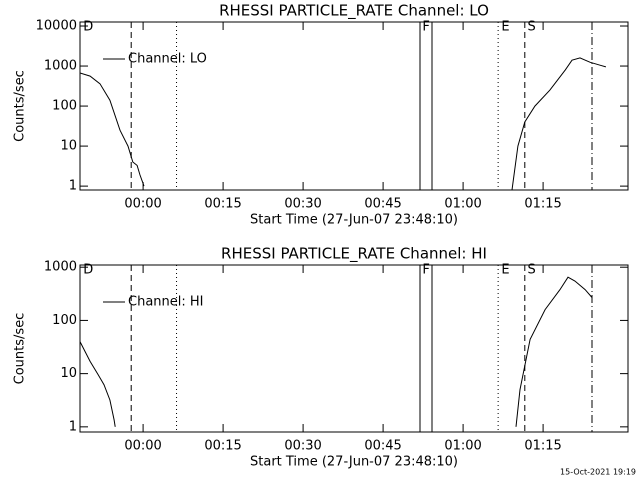 The width and height of the screenshot is (640, 480). I want to click on legend-label: Channel: LO, so click(167, 59).